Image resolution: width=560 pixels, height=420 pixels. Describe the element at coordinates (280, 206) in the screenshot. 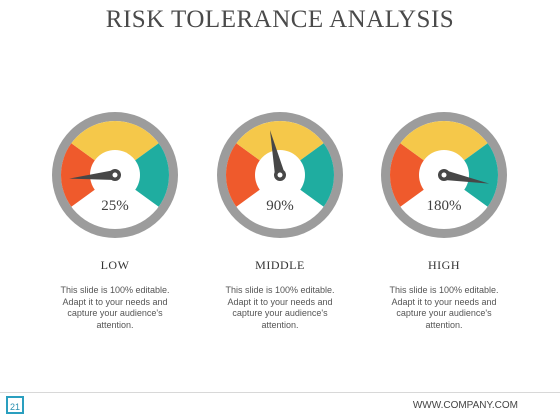

I see `gauge-value-label: 90%` at that location.